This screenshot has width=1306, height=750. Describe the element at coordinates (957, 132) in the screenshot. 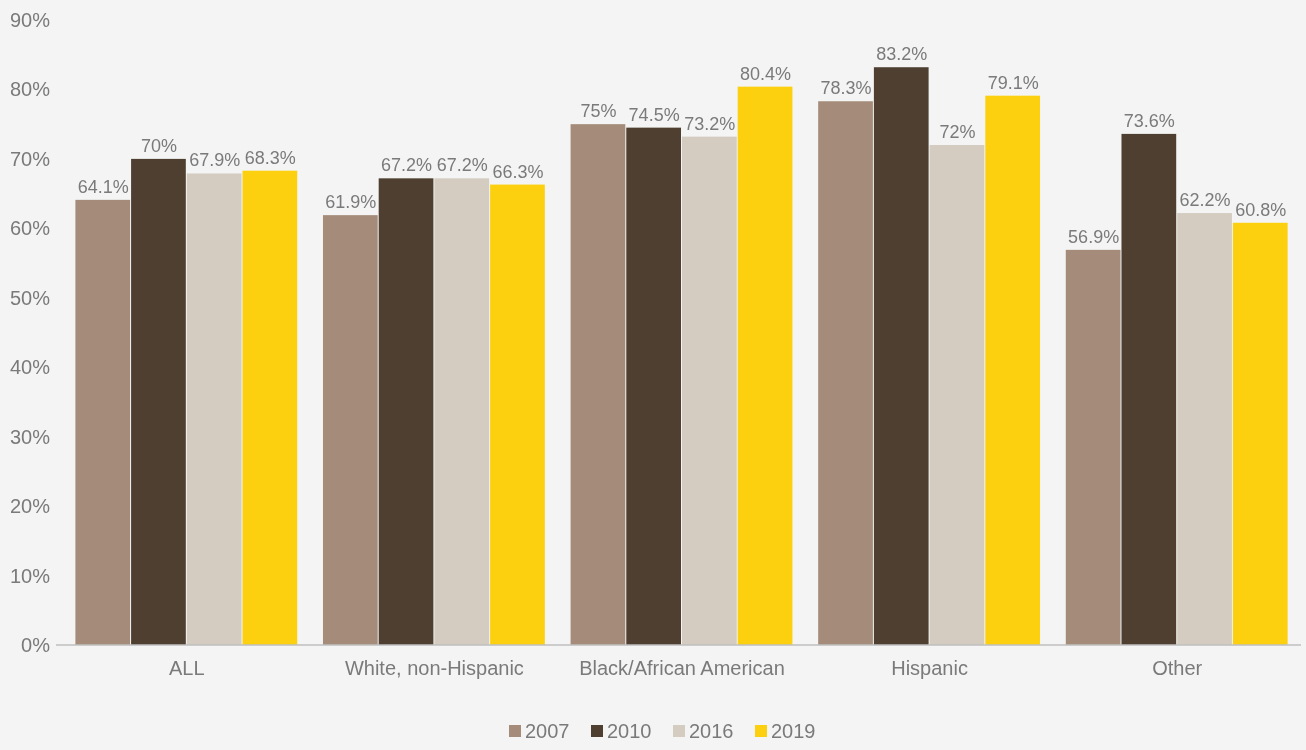

I see `data-label: 72%` at that location.